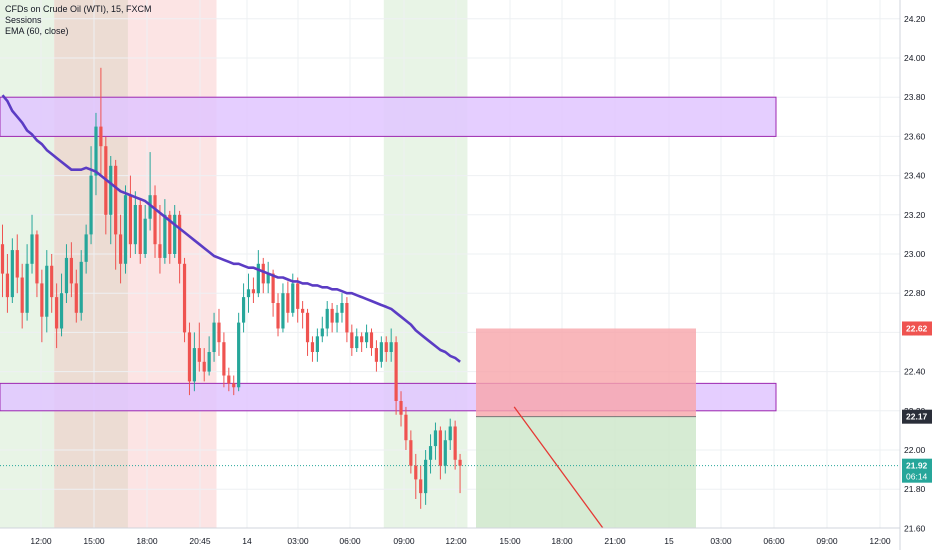 The height and width of the screenshot is (555, 932). Describe the element at coordinates (200, 541) in the screenshot. I see `x-tick-label: 20:45` at that location.